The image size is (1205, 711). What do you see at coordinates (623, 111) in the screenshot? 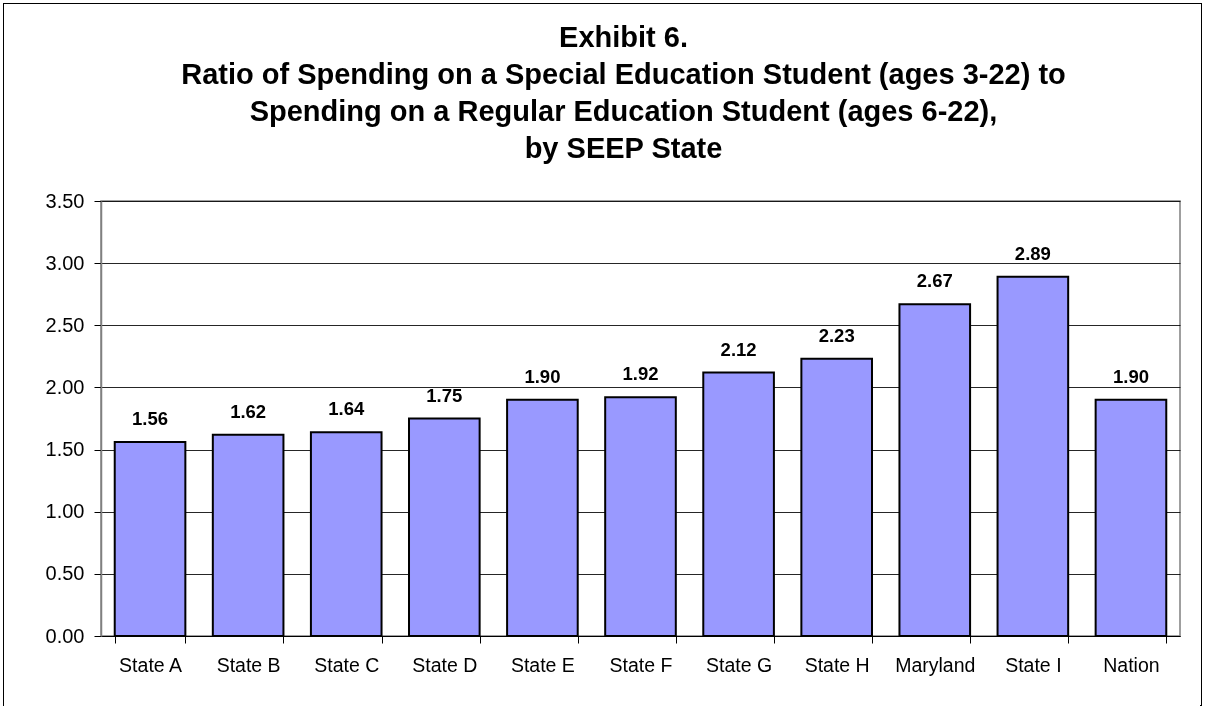
I see `text: Spending on a Regular Education Student (ages 6-22),` at bounding box center [623, 111].